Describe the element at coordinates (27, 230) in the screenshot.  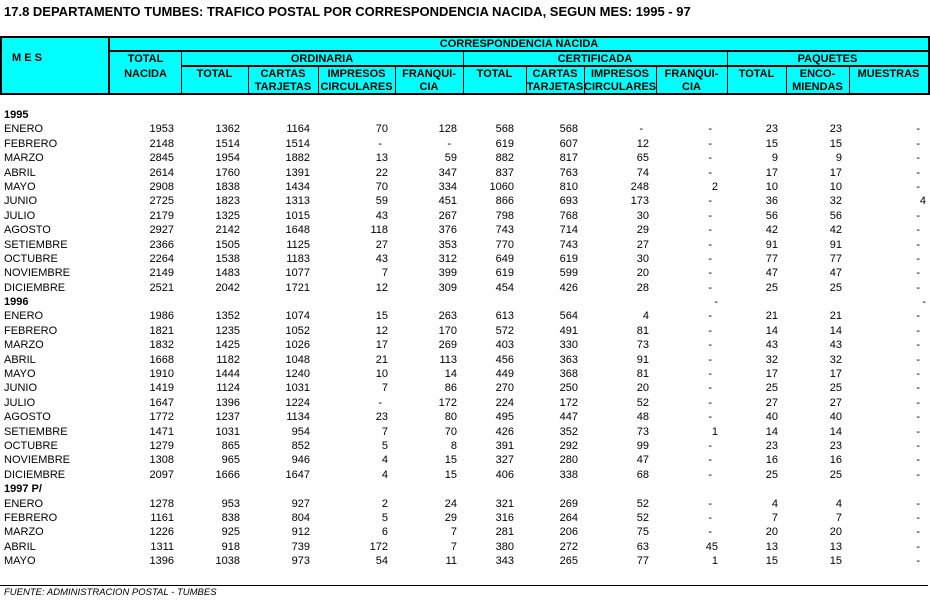
I see `month-label: AGOSTO` at that location.